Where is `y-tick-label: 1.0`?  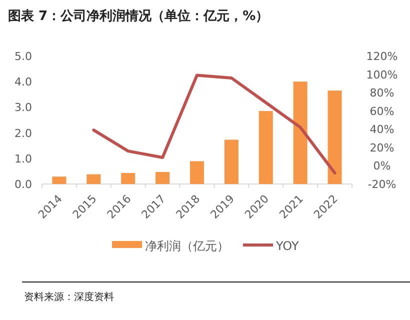 y-tick-label: 1.0 is located at coordinates (23, 159).